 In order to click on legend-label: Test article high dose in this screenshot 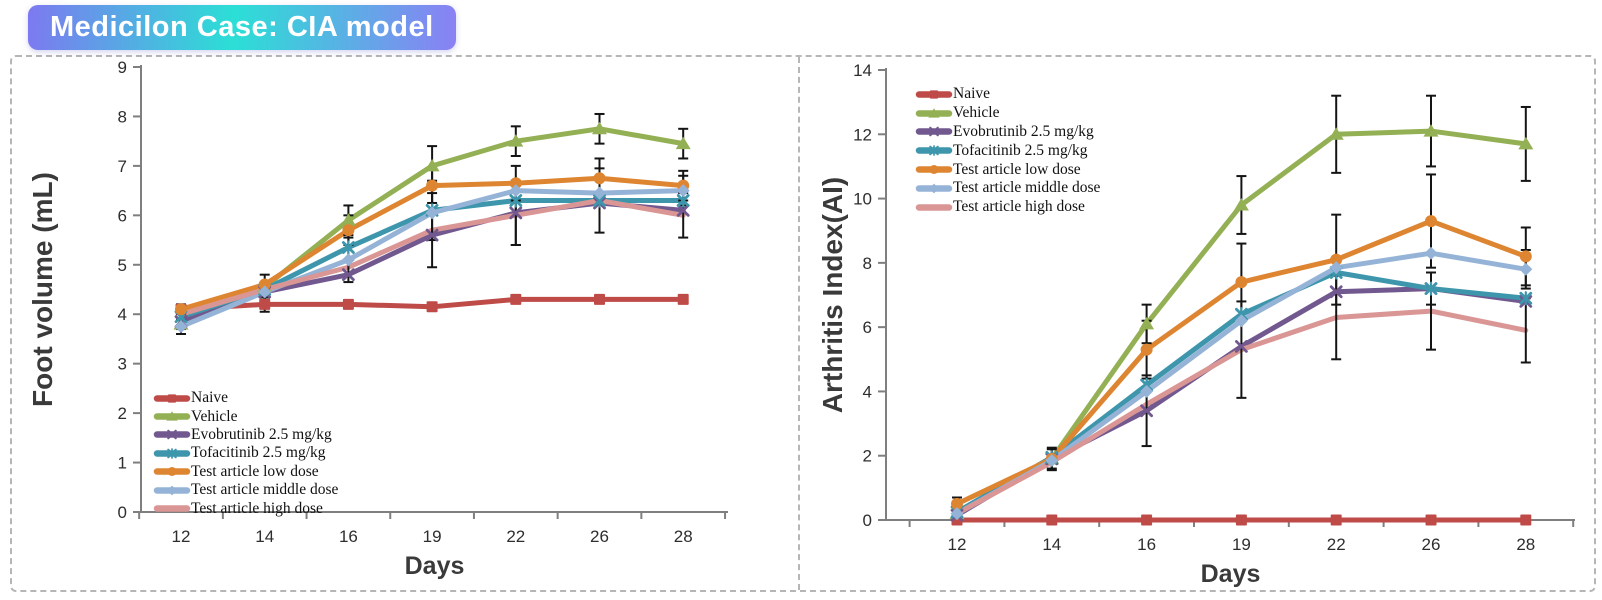, I will do `click(257, 508)`.